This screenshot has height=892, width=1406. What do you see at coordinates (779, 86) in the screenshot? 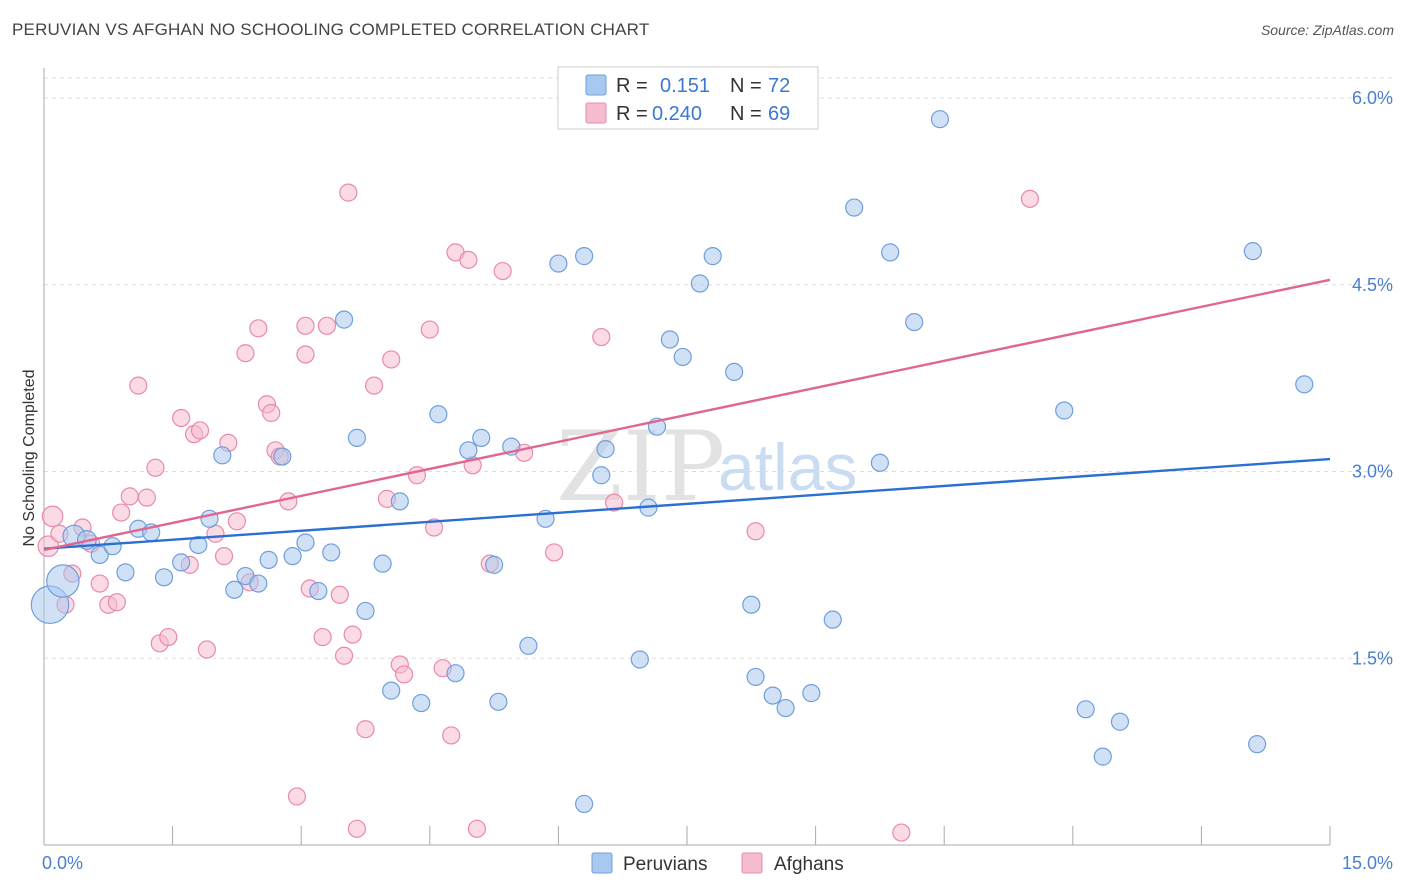
I see `legend-n-value-1: 72` at bounding box center [779, 86].